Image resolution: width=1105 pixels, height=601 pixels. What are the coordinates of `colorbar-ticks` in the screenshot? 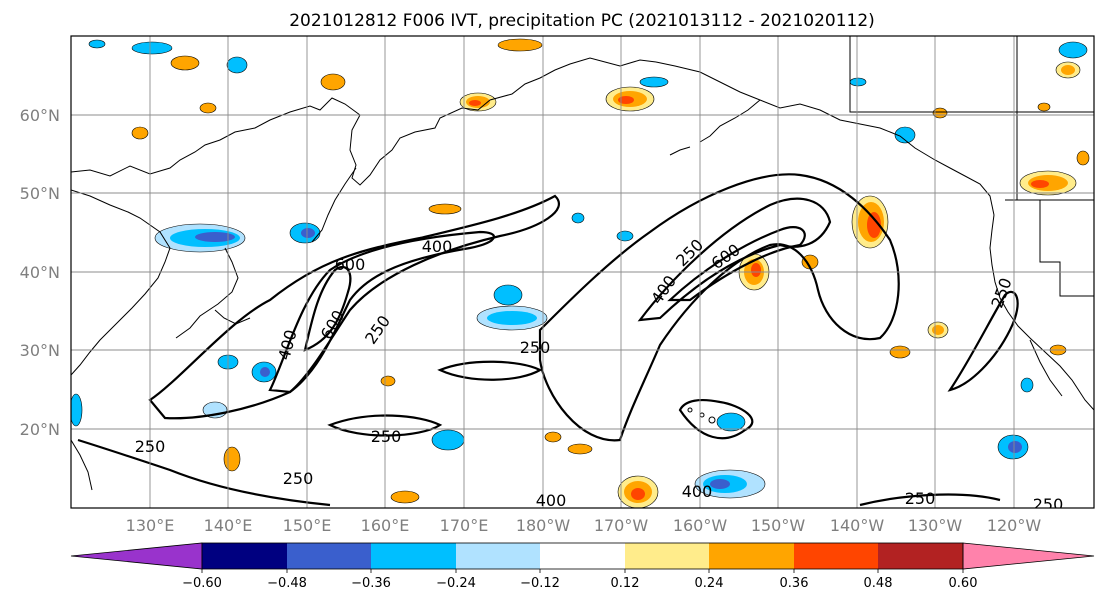 It's located at (582, 571).